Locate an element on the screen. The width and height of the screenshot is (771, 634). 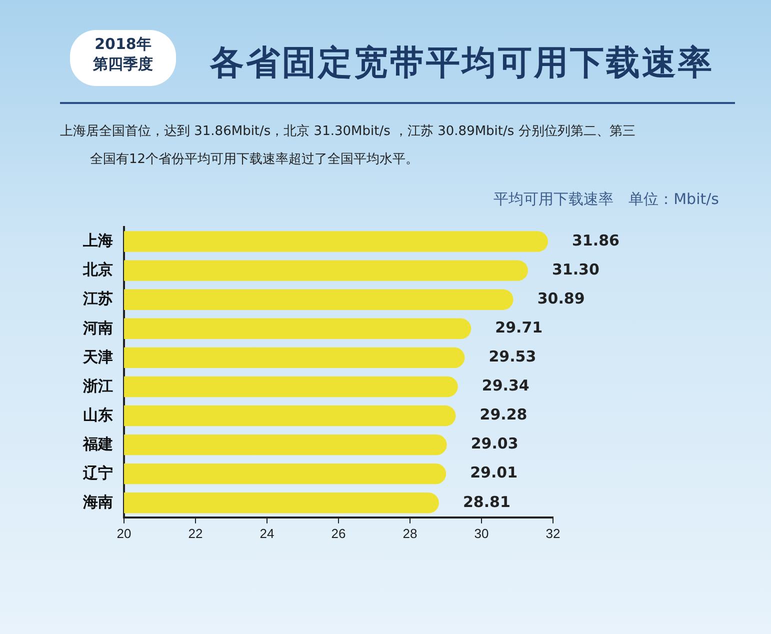
data-label: 29.53 is located at coordinates (512, 357).